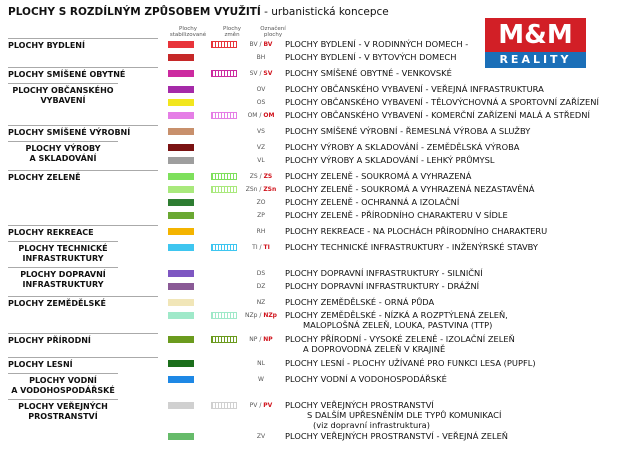  Describe the element at coordinates (40, 364) in the screenshot. I see `group-label-line: PLOCHY LESNÍ` at that location.